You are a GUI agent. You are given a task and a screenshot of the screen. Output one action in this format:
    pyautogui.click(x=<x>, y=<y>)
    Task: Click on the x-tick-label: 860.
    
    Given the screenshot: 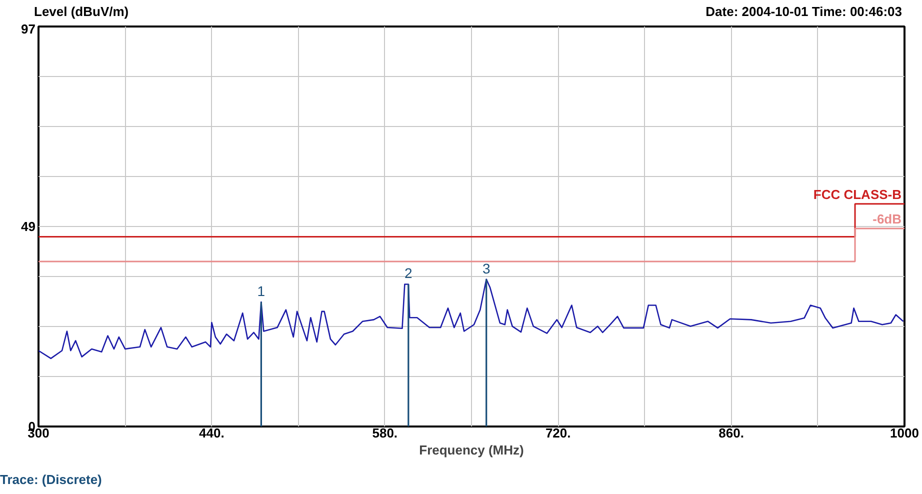 What is the action you would take?
    pyautogui.click(x=731, y=433)
    